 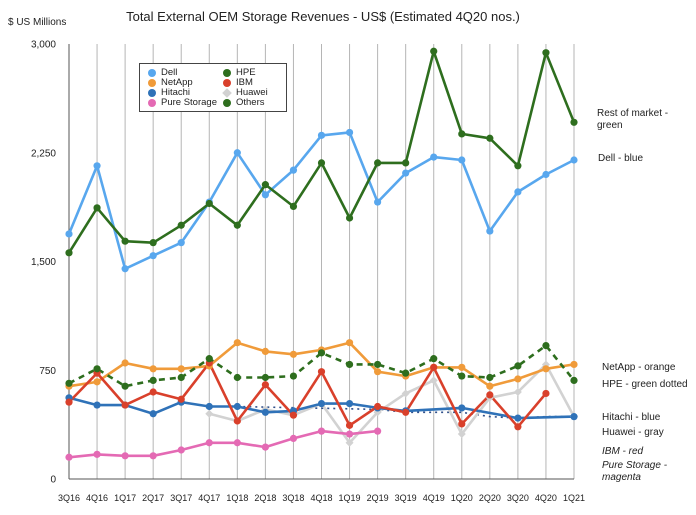 What do you see at coordinates (250, 102) in the screenshot?
I see `legend-label: Others` at bounding box center [250, 102].